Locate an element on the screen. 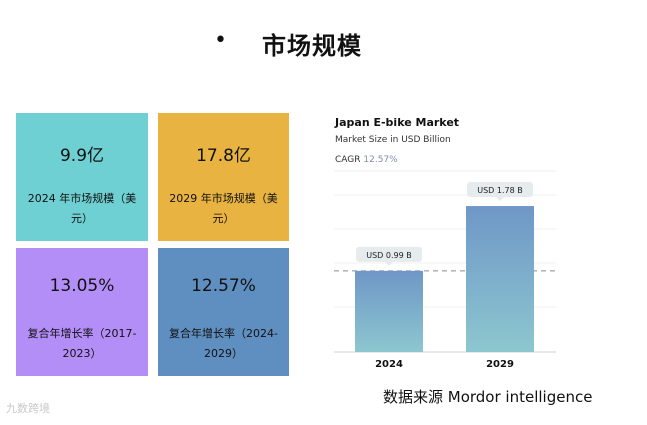 Image resolution: width=647 pixels, height=425 pixels. card-2029-market-size: 17.8亿 2029 年市场规模（美元） is located at coordinates (223, 177).